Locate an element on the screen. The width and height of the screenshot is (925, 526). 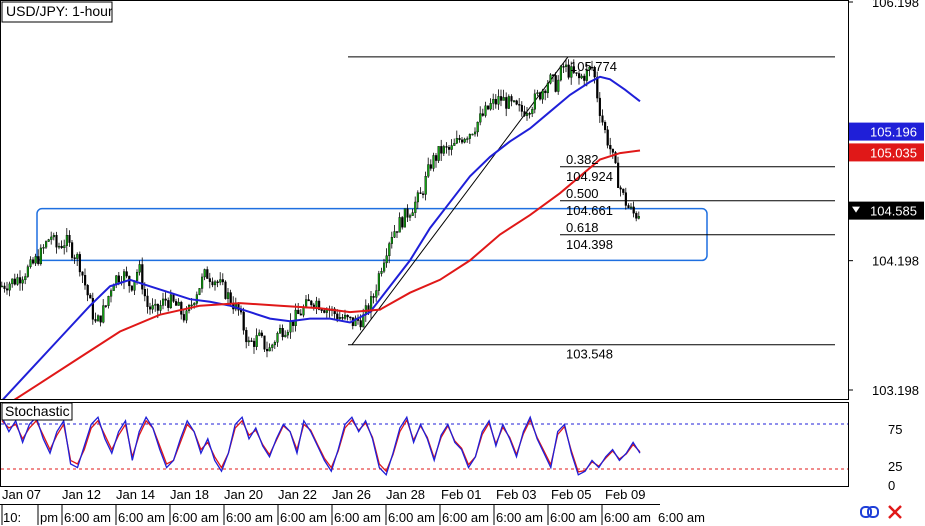
fib-value-label: 104.661 is located at coordinates (589, 210).